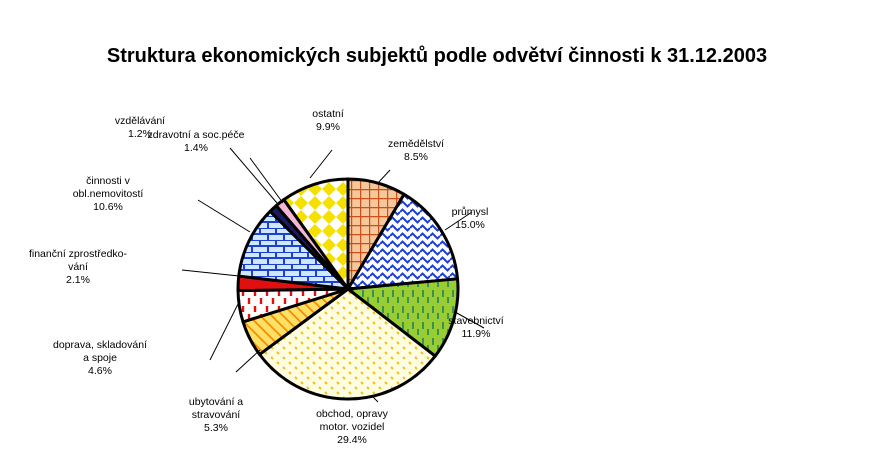 This screenshot has height=456, width=874. I want to click on slice-label-11: ostatní 9.9%, so click(328, 121).